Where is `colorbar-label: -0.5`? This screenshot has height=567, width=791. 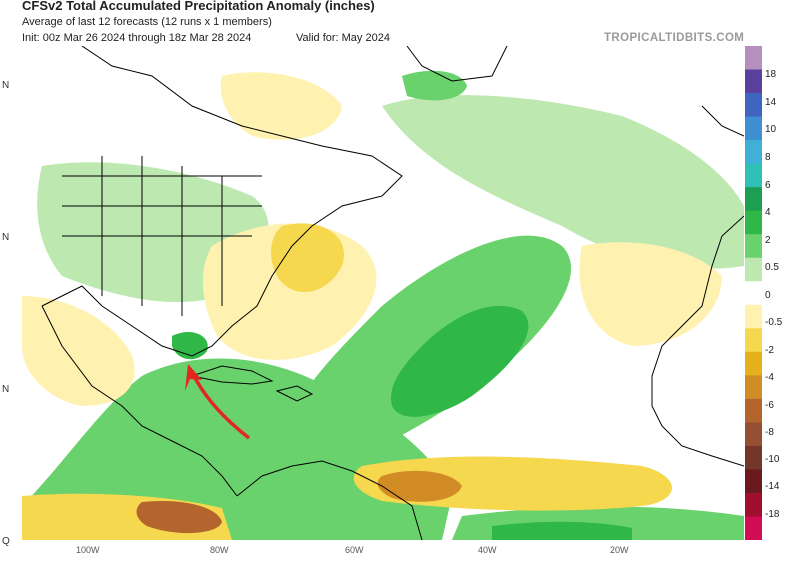
colorbar-label: -0.5 is located at coordinates (774, 322).